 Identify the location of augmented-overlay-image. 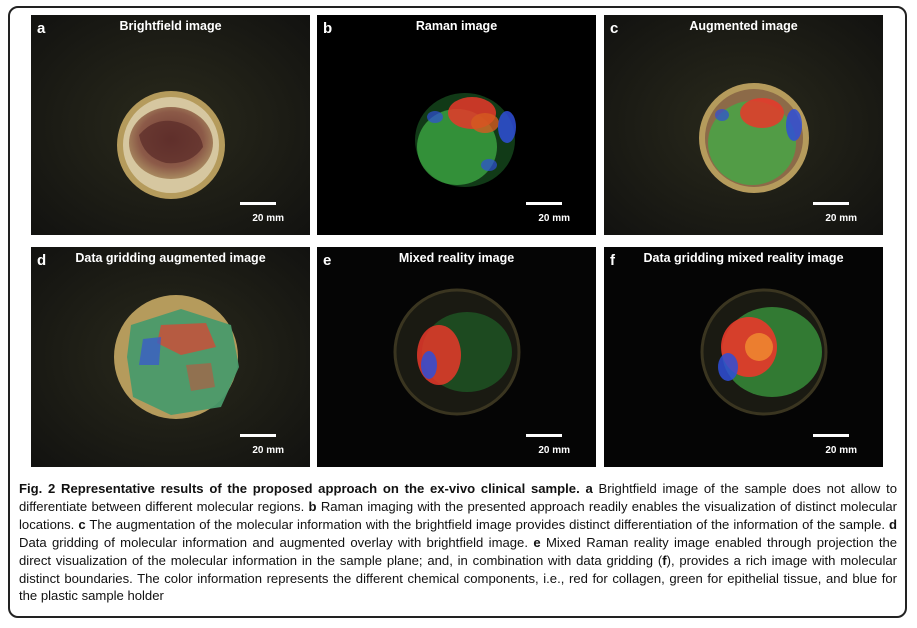
(743, 125).